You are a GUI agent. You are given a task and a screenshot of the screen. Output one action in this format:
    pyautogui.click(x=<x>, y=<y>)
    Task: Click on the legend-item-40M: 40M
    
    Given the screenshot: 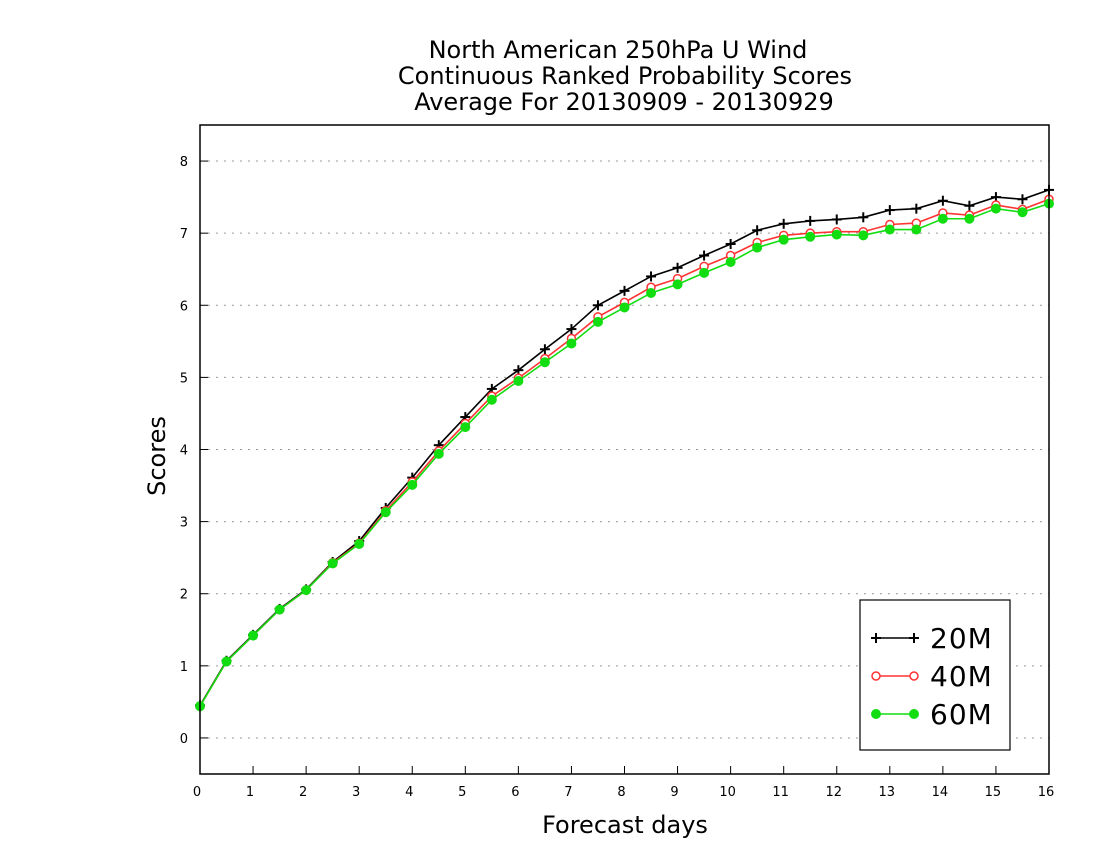 What is the action you would take?
    pyautogui.click(x=932, y=676)
    